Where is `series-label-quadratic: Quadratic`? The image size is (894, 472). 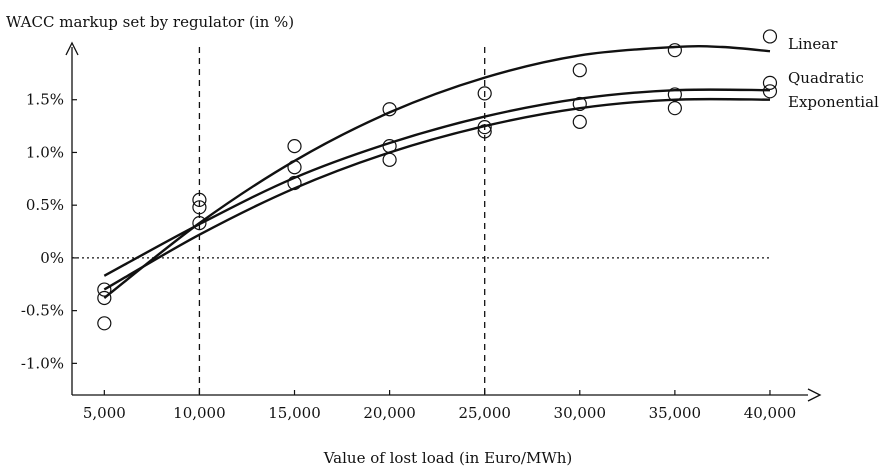 series-label-quadratic: Quadratic is located at coordinates (826, 78).